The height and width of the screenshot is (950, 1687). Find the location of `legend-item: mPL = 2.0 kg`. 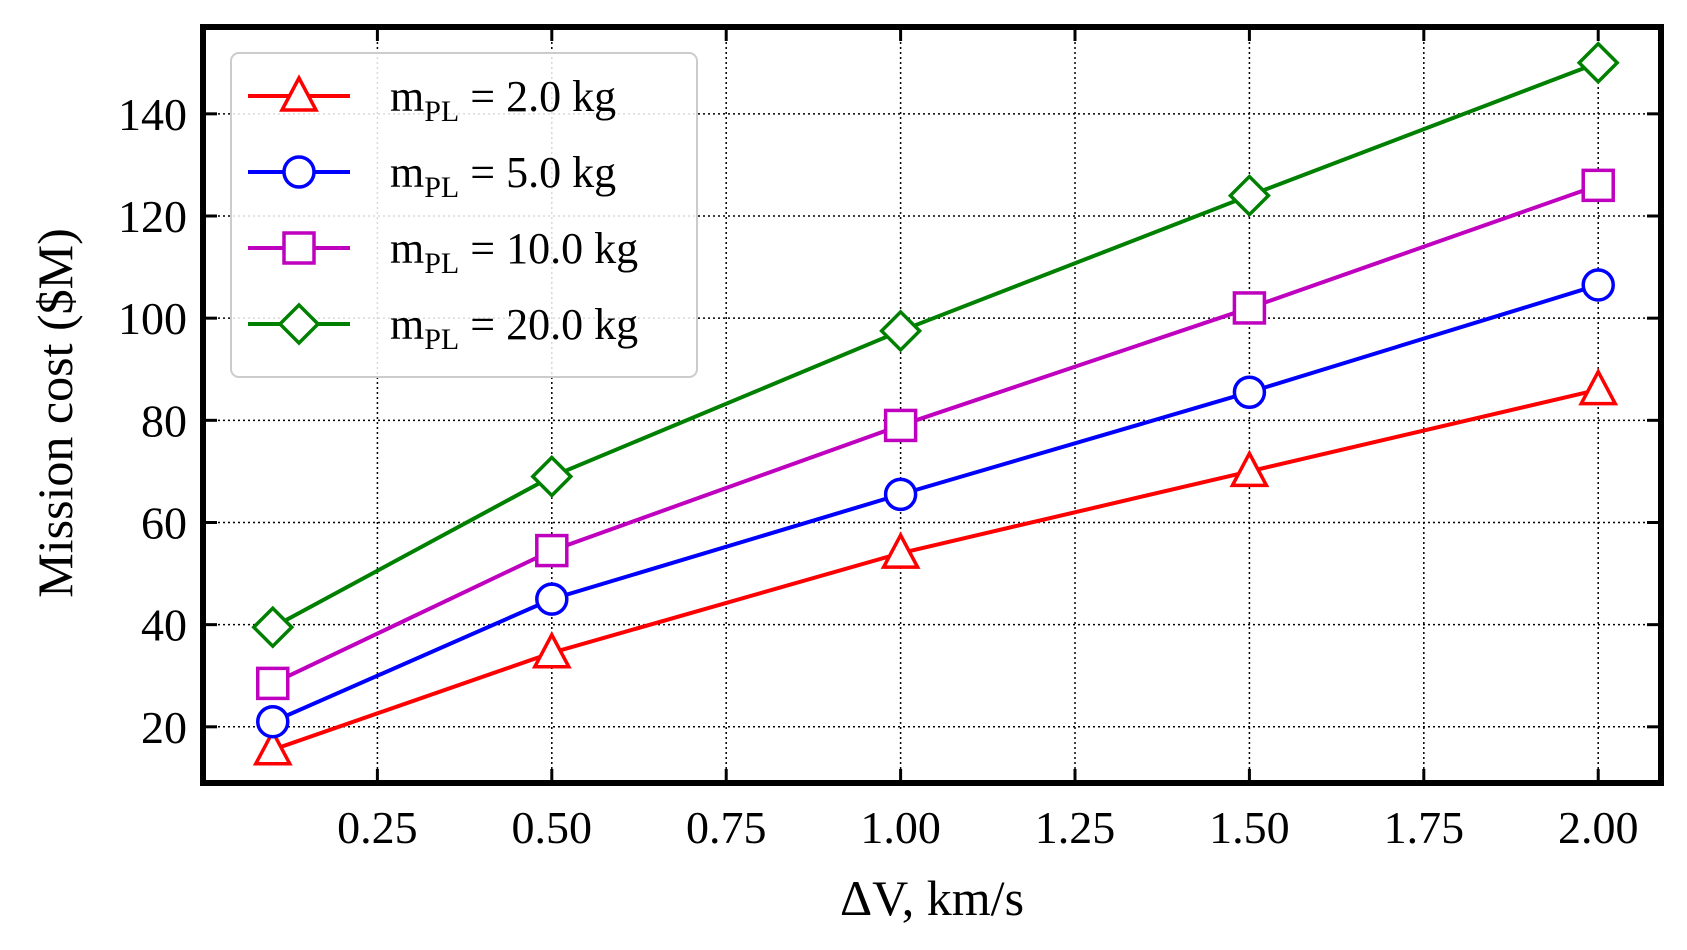

legend-item: mPL = 2.0 kg is located at coordinates (432, 100).